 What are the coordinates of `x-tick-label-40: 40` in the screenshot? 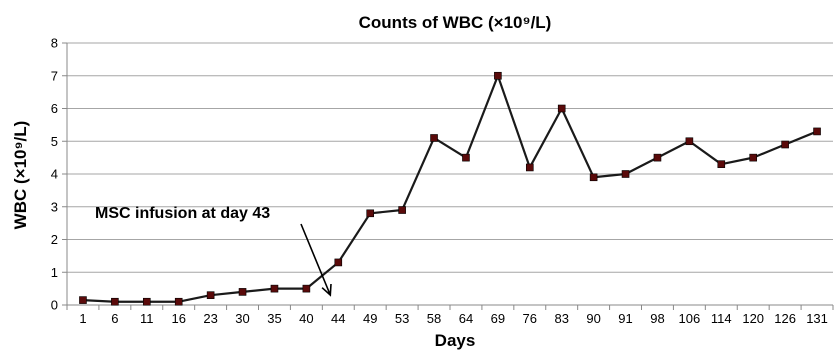 It's located at (306, 318).